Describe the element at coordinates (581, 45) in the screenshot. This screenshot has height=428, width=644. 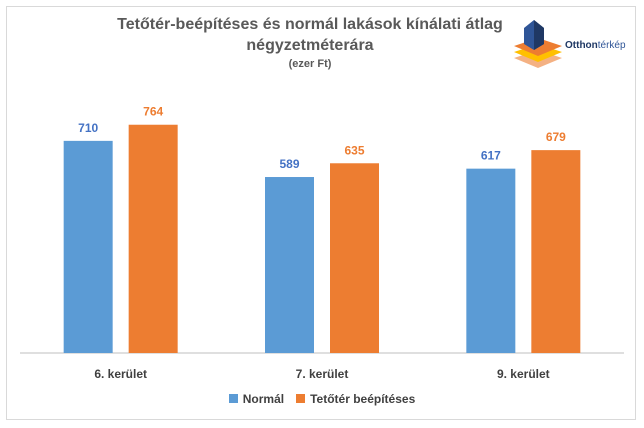
I see `logo-name-bold: Otthon` at that location.